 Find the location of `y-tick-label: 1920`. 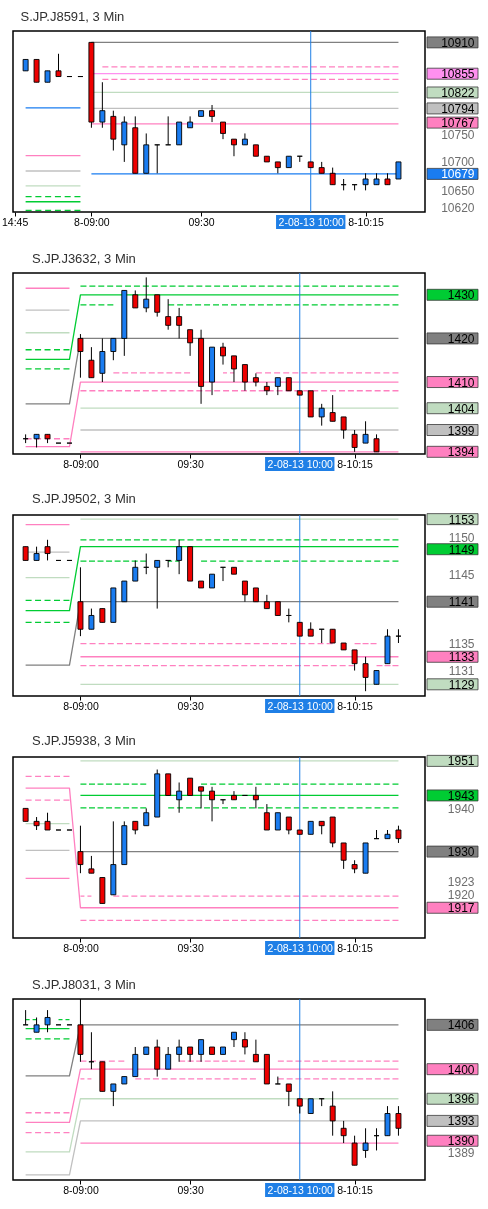

y-tick-label: 1920 is located at coordinates (461, 895).